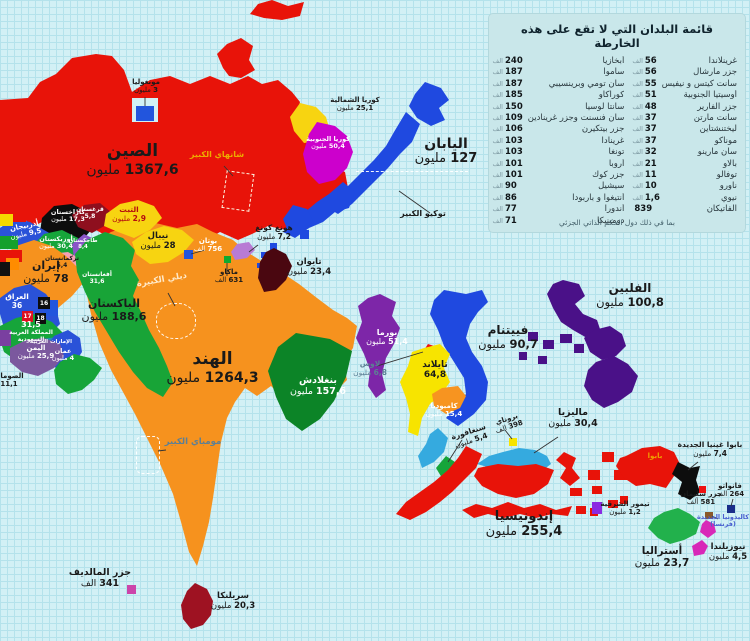  I want to click on legend-country-value: 150, so click(513, 106).